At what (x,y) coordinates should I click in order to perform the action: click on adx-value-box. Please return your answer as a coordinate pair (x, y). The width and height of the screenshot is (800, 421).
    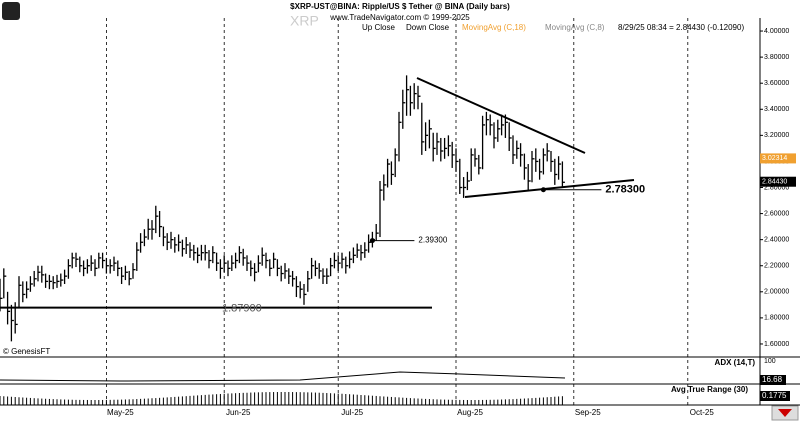
    Looking at the image, I should click on (773, 380).